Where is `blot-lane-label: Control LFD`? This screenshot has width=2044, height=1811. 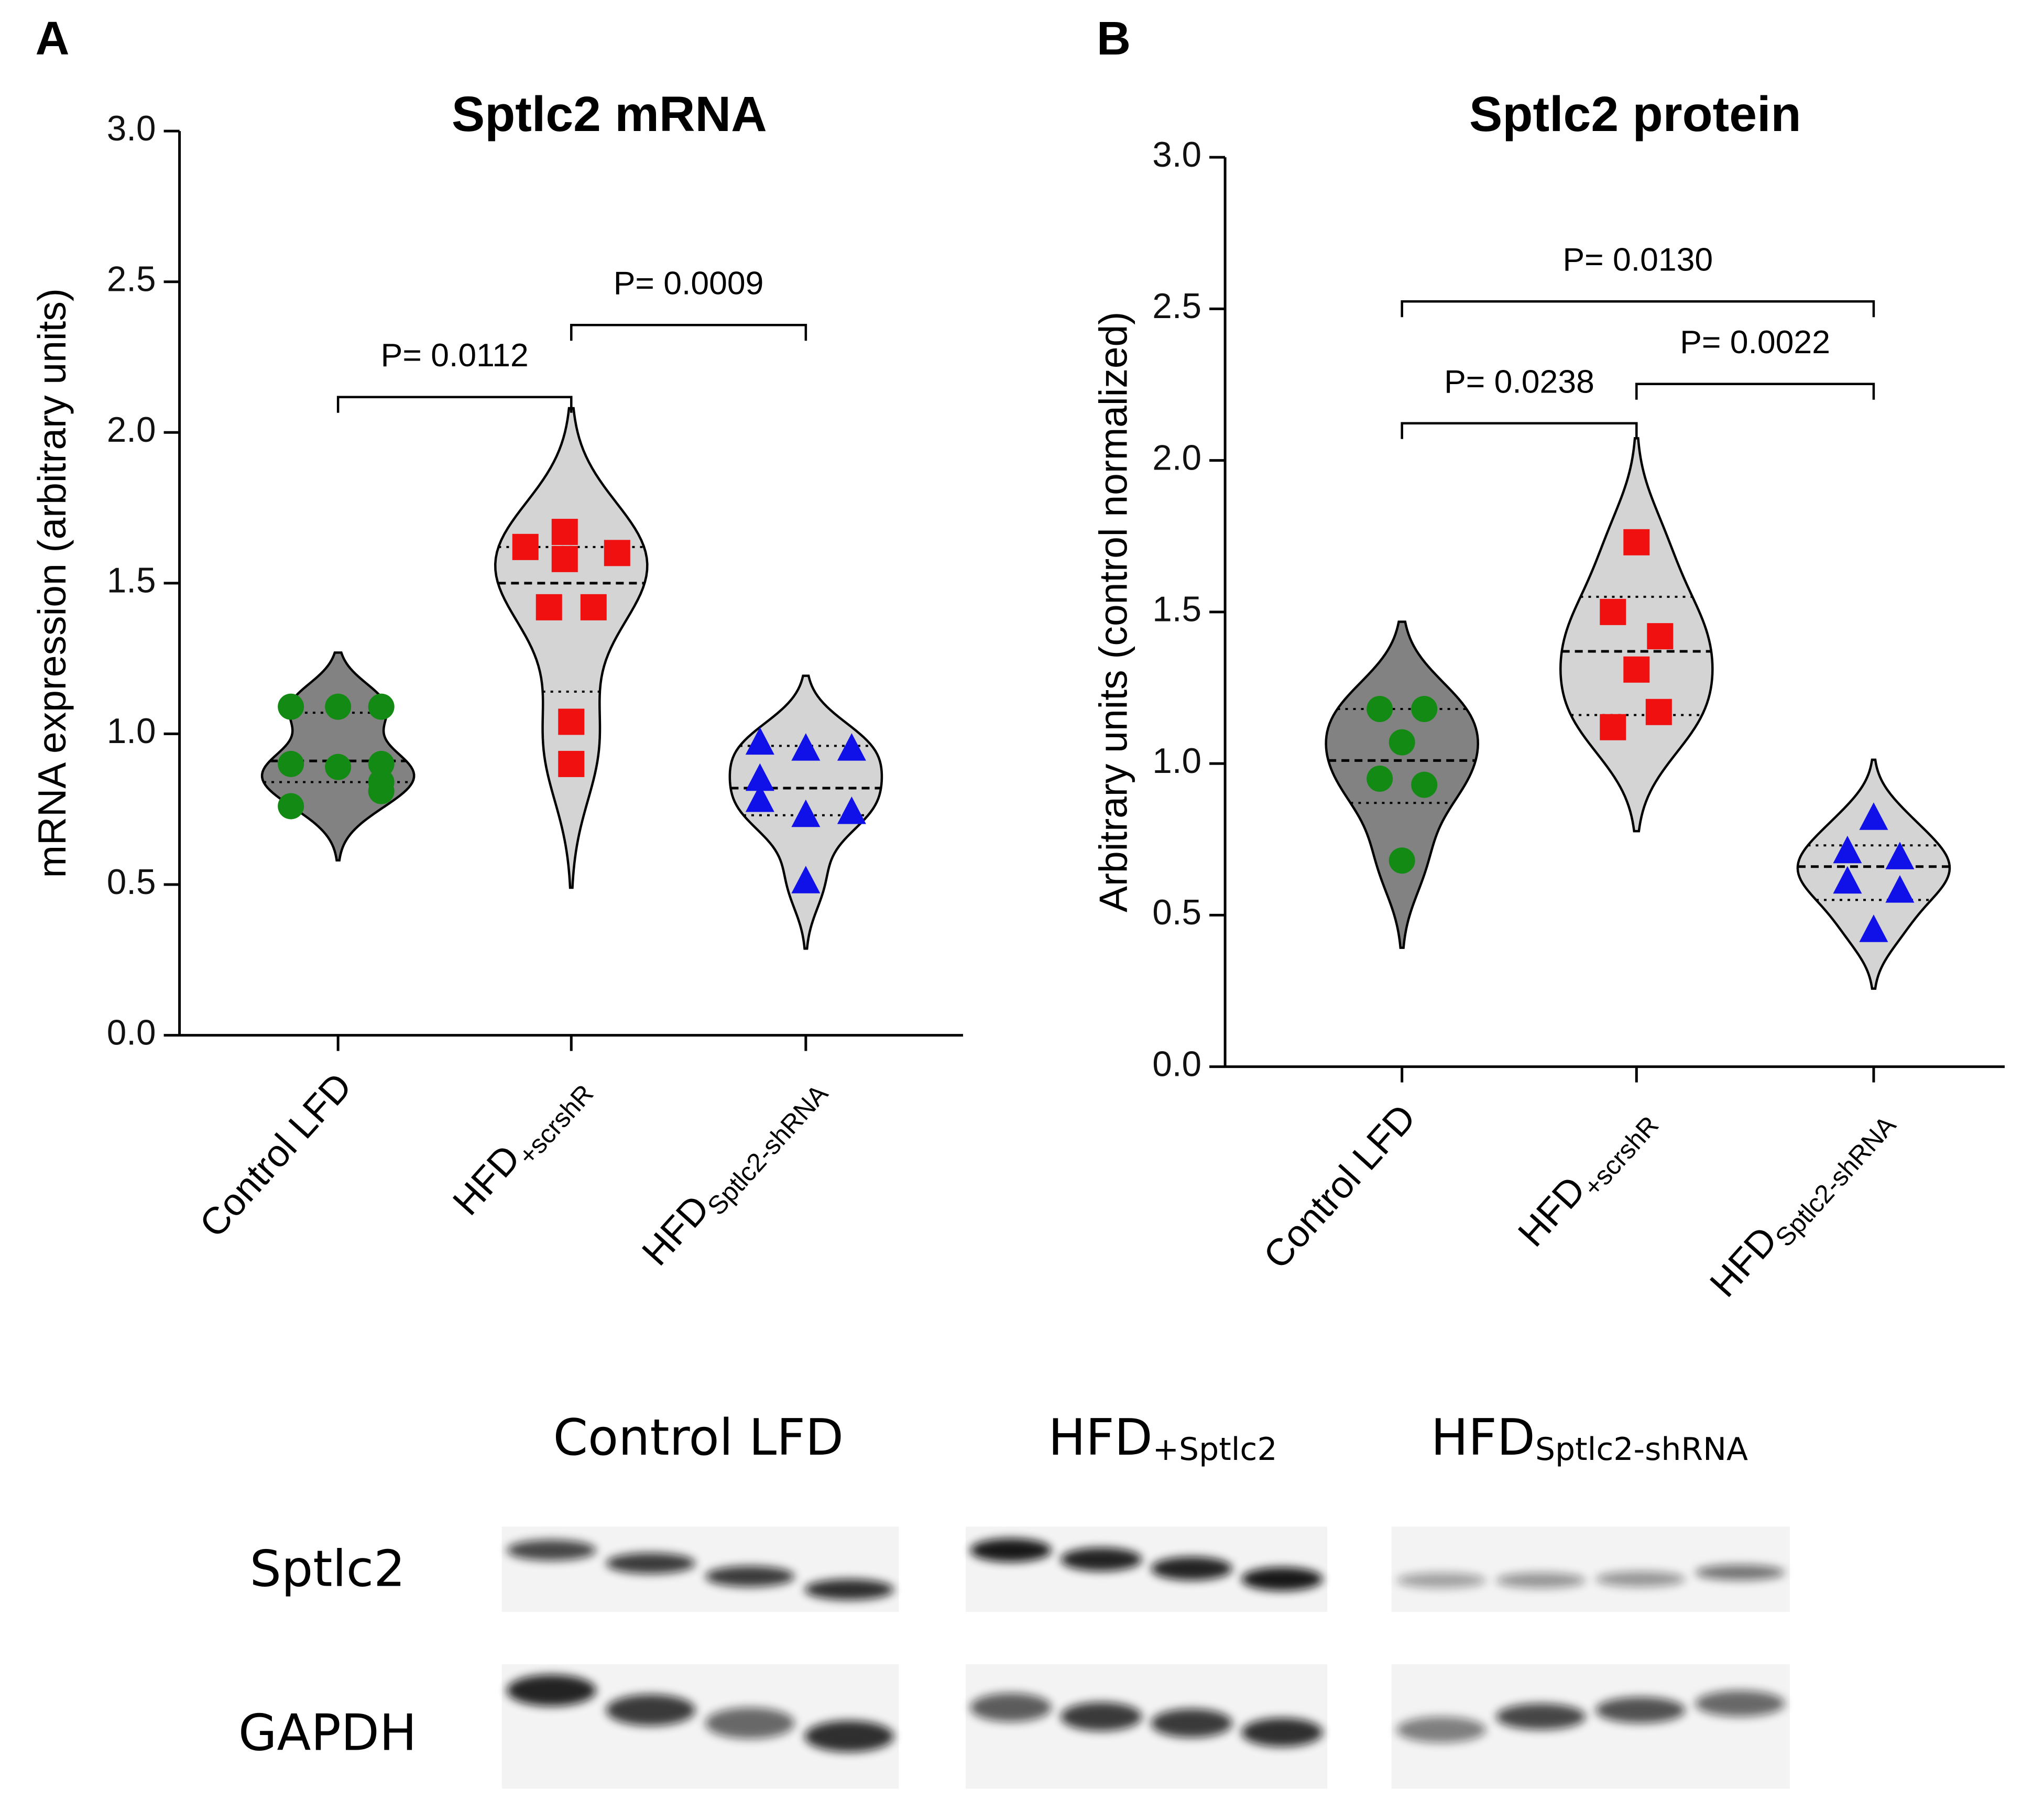
blot-lane-label: Control LFD is located at coordinates (698, 1438).